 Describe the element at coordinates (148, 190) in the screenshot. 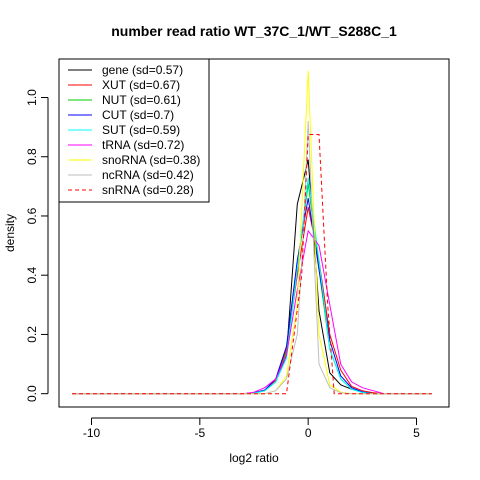

I see `legend-entry: snRNA (sd=0.28)` at that location.